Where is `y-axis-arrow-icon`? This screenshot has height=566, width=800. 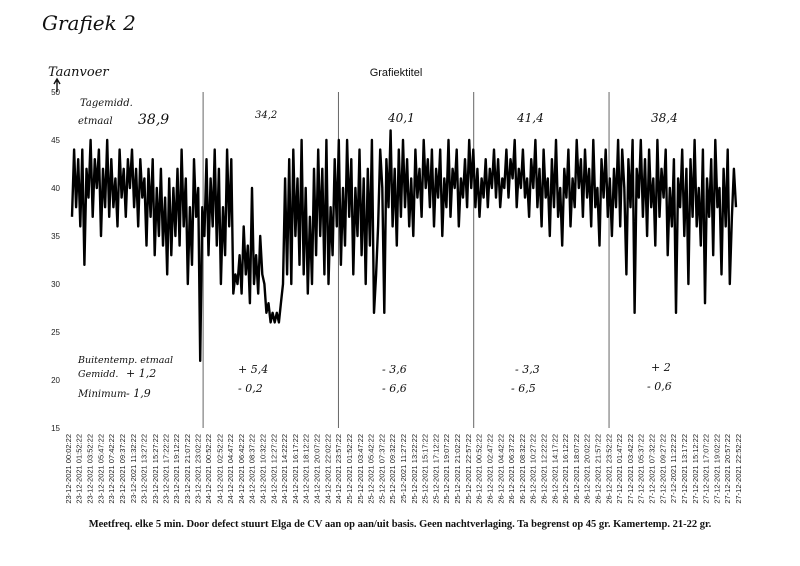 y-axis-arrow-icon is located at coordinates (57, 84).